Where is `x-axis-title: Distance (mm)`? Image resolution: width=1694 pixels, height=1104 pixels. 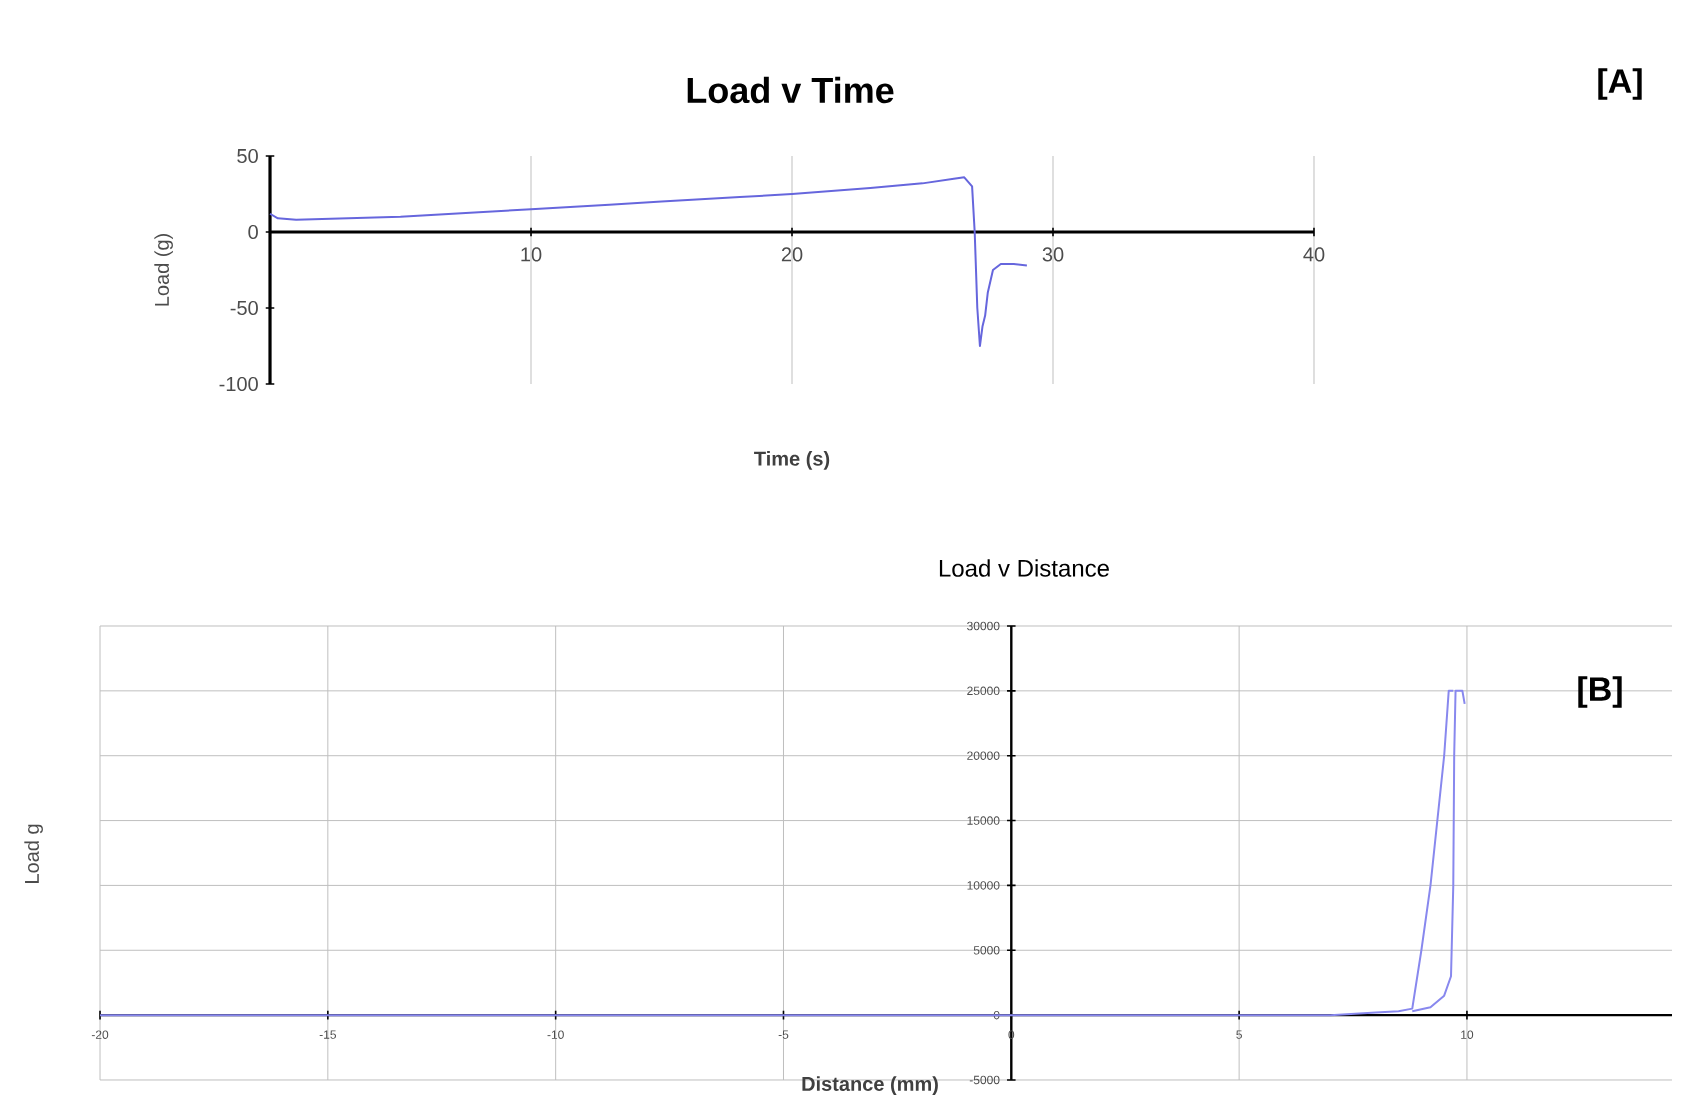
x-axis-title: Distance (mm) is located at coordinates (870, 1085).